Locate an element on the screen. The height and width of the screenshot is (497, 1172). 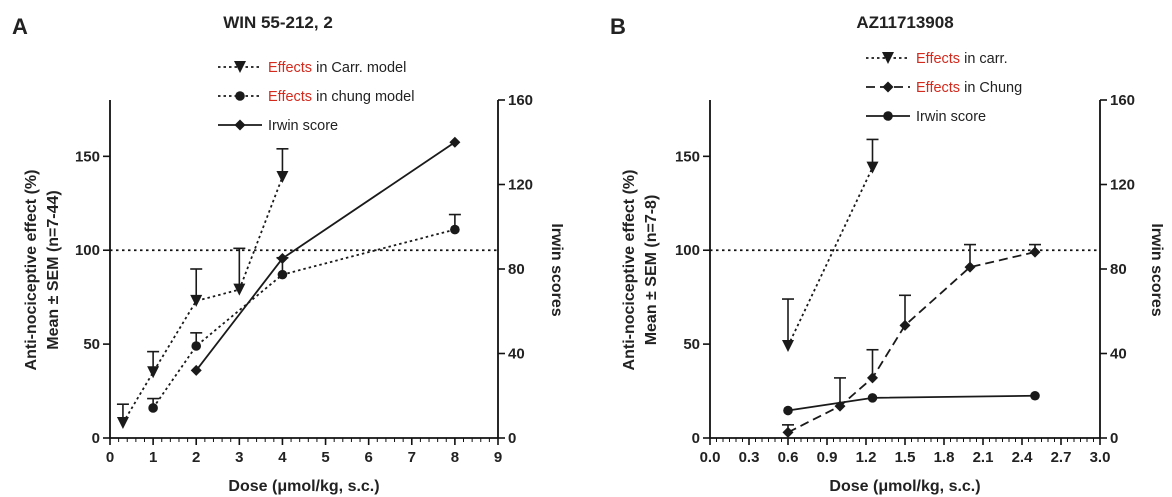
x-tick-label: 3.0 is located at coordinates (1100, 457).